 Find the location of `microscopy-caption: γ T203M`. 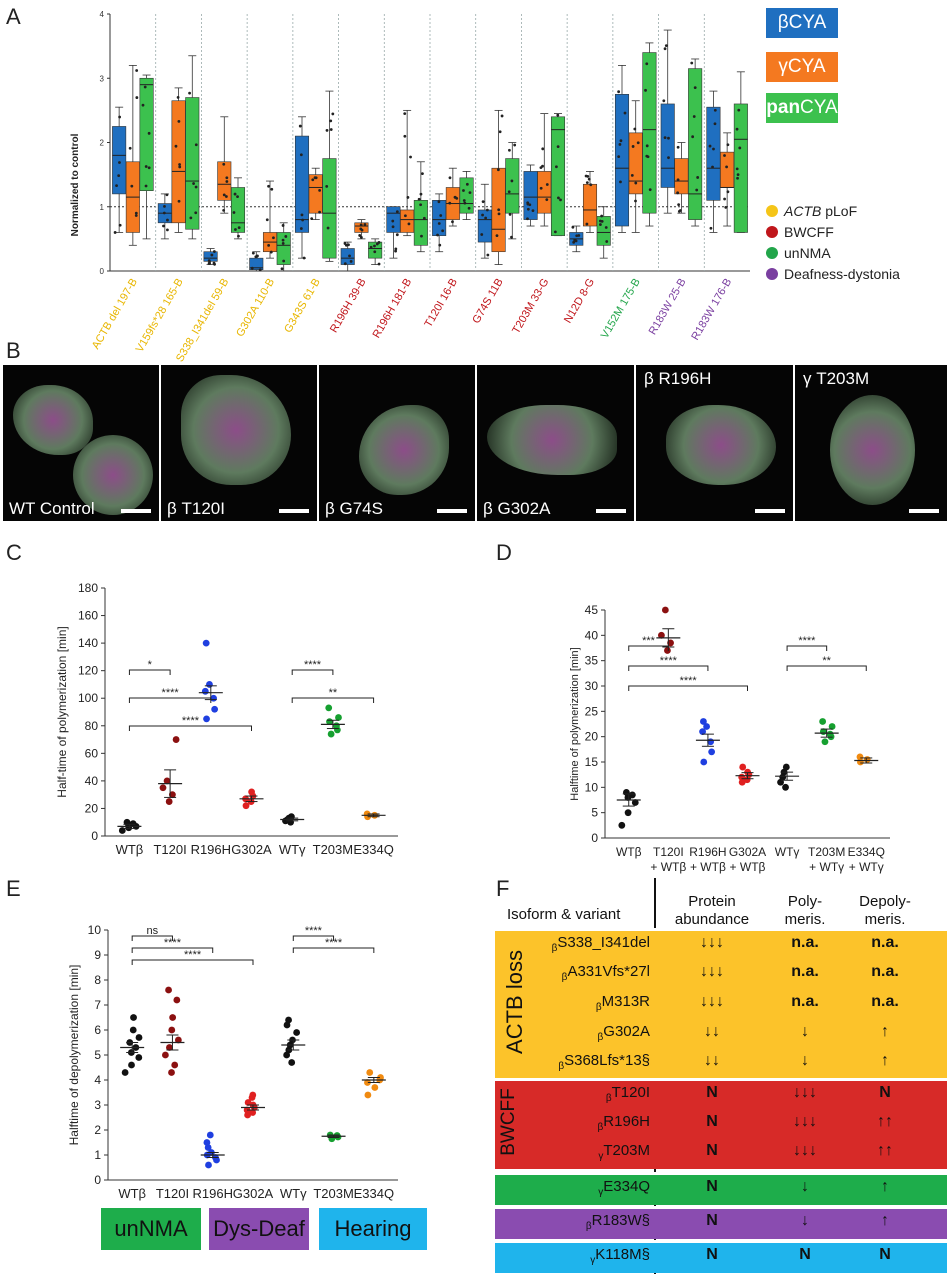

microscopy-caption: γ T203M is located at coordinates (836, 378).